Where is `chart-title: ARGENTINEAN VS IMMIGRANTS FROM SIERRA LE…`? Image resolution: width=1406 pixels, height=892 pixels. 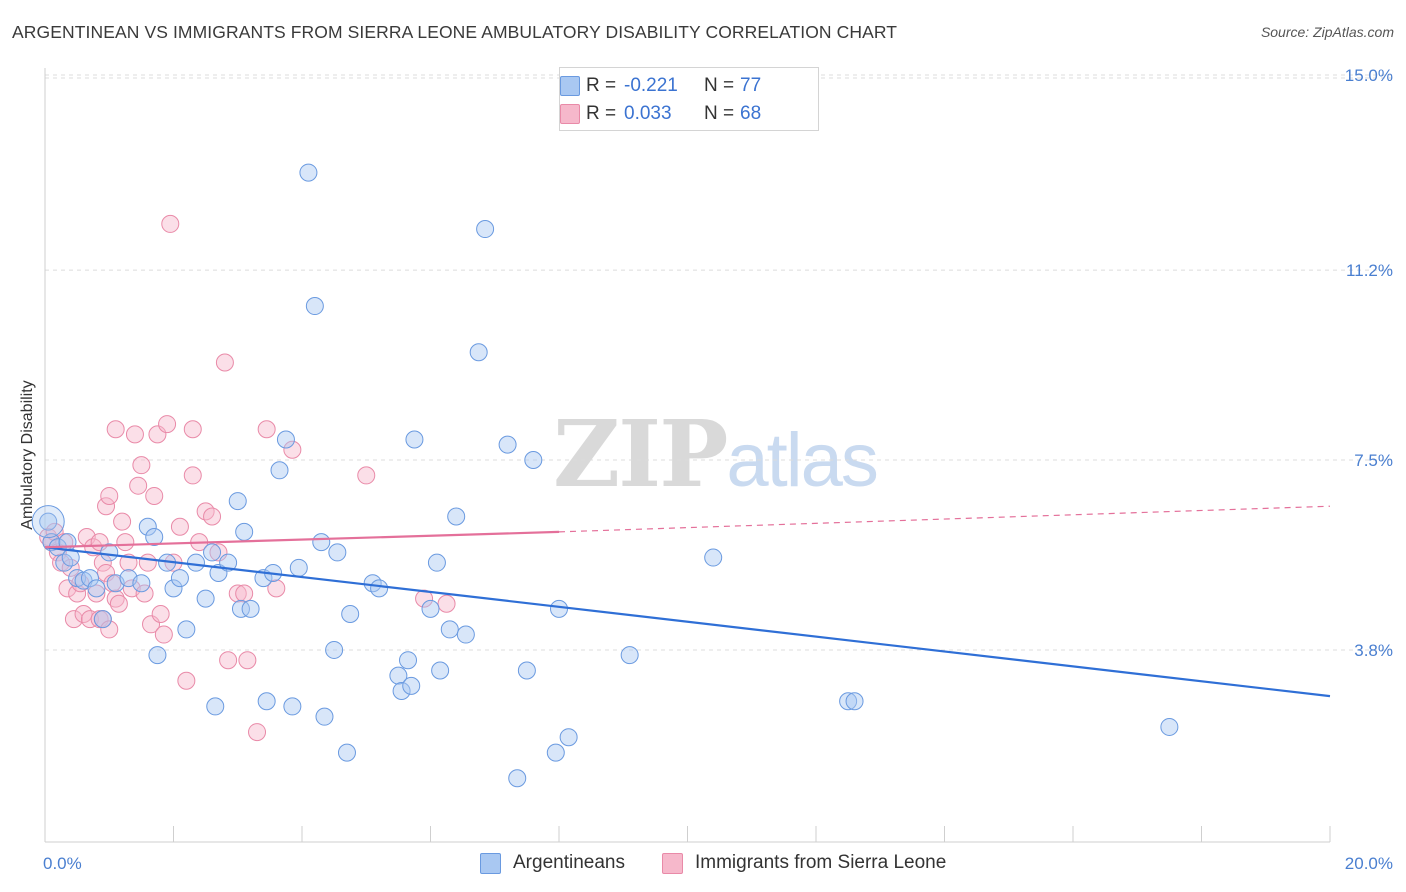
chart-title: ARGENTINEAN VS IMMIGRANTS FROM SIERRA LE… is located at coordinates (455, 32).